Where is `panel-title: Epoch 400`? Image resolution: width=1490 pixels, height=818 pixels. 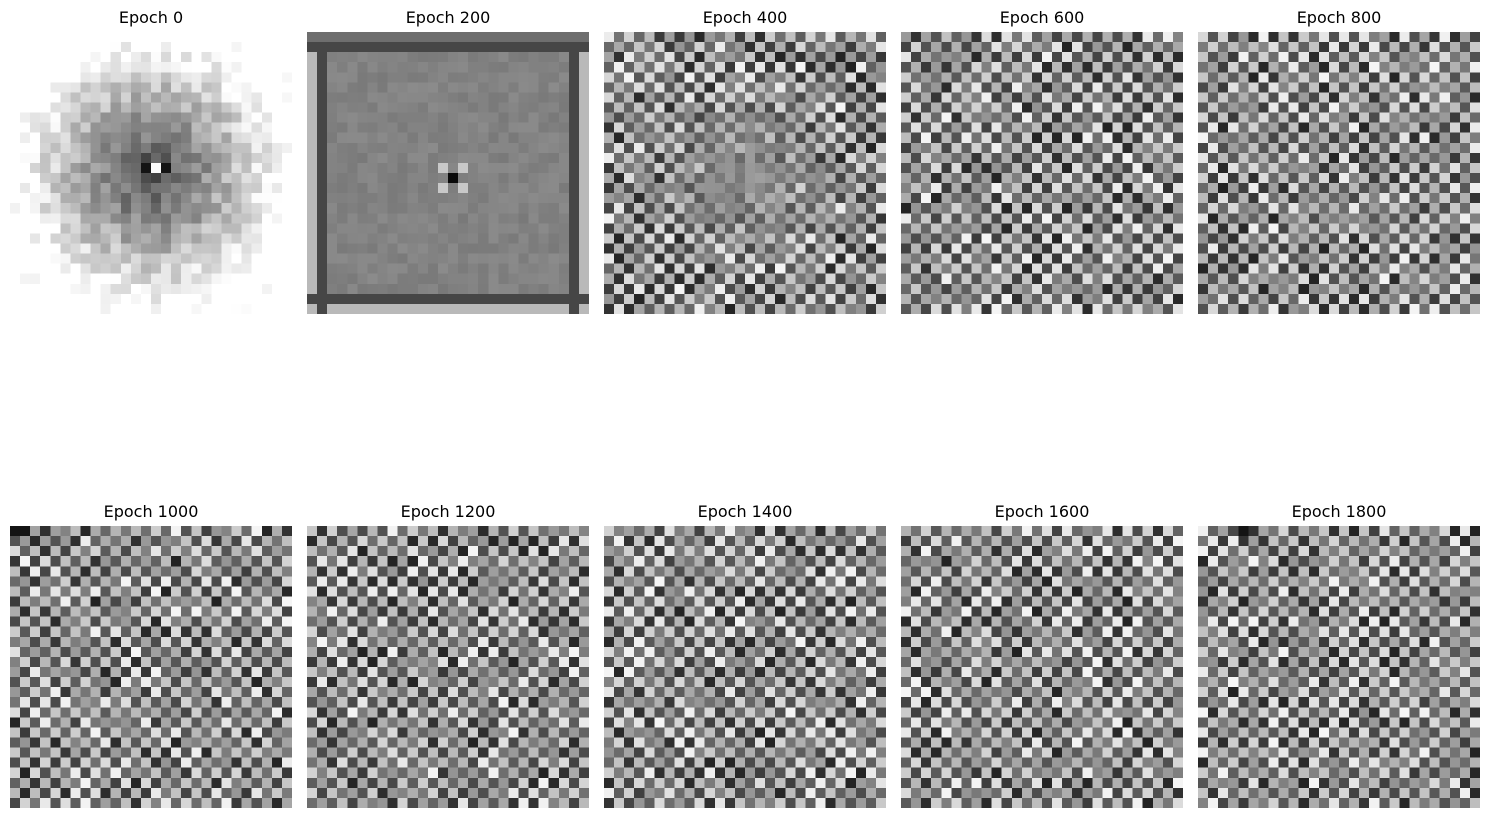 panel-title: Epoch 400 is located at coordinates (745, 17).